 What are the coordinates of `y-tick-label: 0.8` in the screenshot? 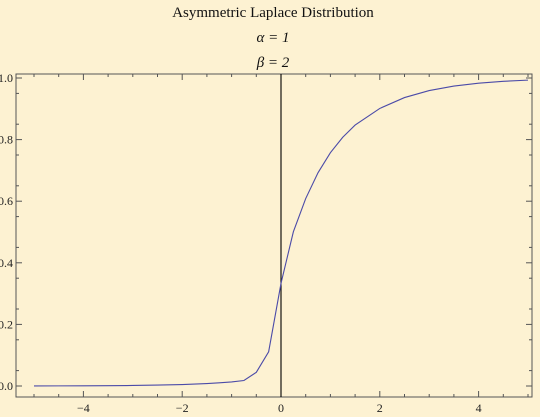 It's located at (6, 140).